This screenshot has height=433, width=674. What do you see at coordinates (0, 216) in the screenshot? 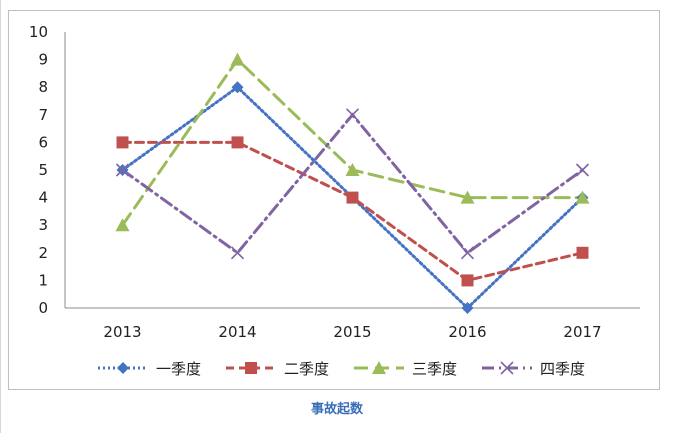
I see `page-left-border` at bounding box center [0, 216].